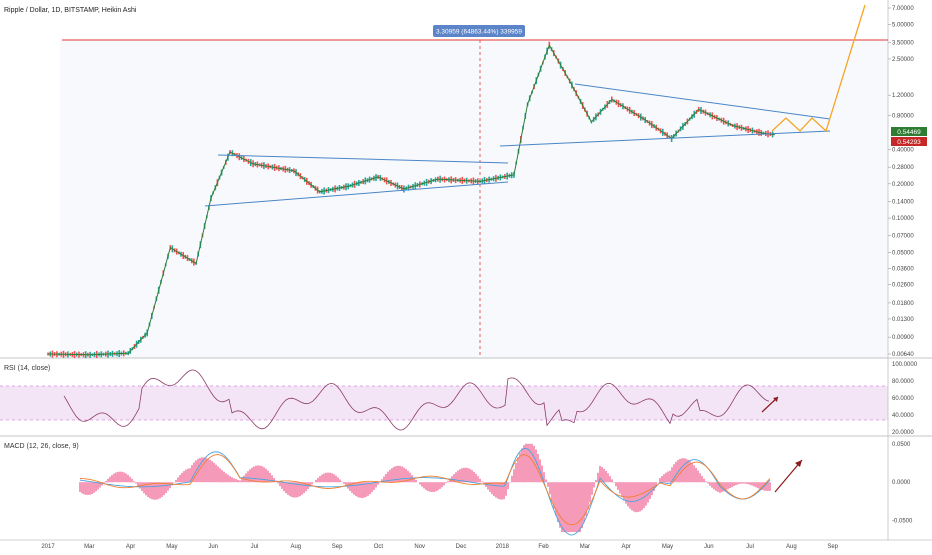 This screenshot has width=932, height=555. What do you see at coordinates (130, 547) in the screenshot?
I see `time-tick-label: Apr` at bounding box center [130, 547].